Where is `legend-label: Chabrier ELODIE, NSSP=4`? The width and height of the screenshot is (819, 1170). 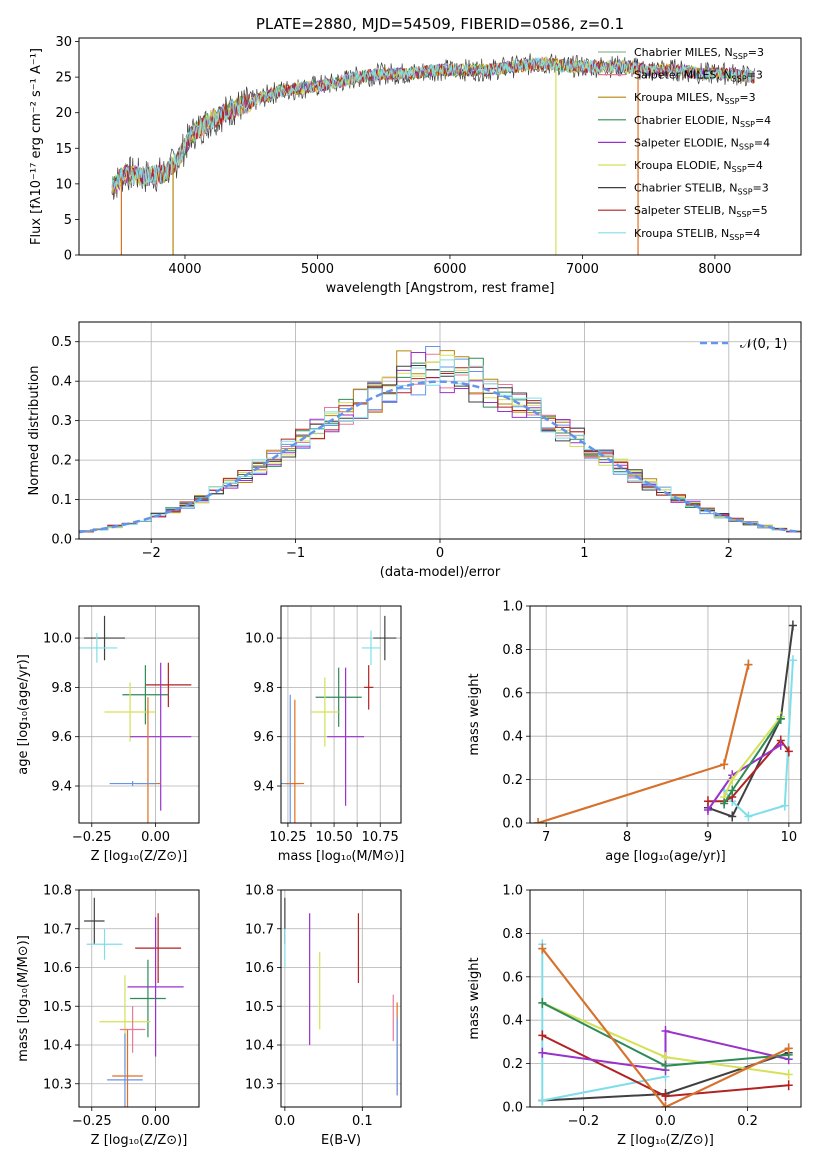
legend-label: Chabrier ELODIE, NSSP=4 is located at coordinates (702, 121).